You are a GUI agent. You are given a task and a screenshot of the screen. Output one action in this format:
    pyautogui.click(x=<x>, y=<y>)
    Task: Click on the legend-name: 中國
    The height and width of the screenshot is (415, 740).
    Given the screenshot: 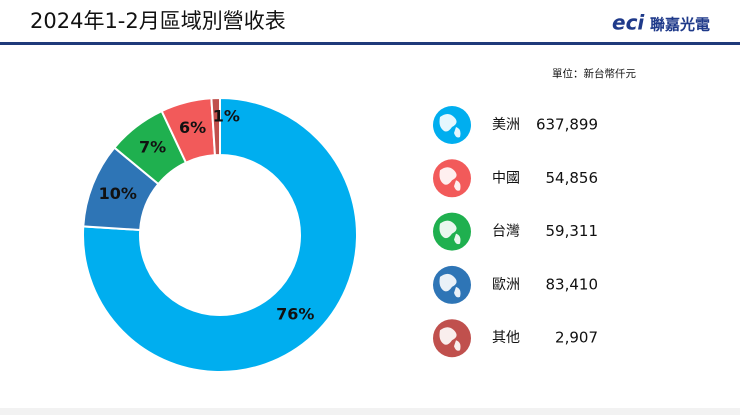 What is the action you would take?
    pyautogui.click(x=506, y=178)
    